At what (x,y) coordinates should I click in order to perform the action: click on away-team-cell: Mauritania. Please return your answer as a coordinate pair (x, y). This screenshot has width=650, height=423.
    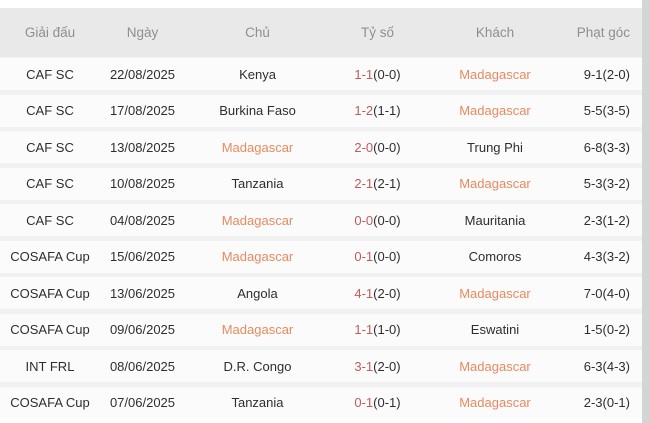
    Looking at the image, I should click on (495, 220).